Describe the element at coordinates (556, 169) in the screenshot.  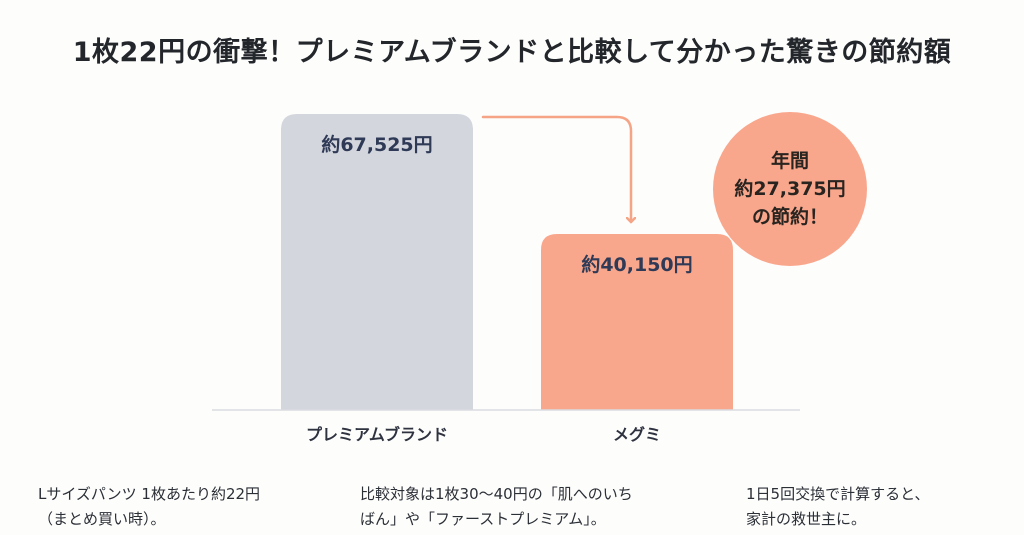
I see `comparison-arrow` at that location.